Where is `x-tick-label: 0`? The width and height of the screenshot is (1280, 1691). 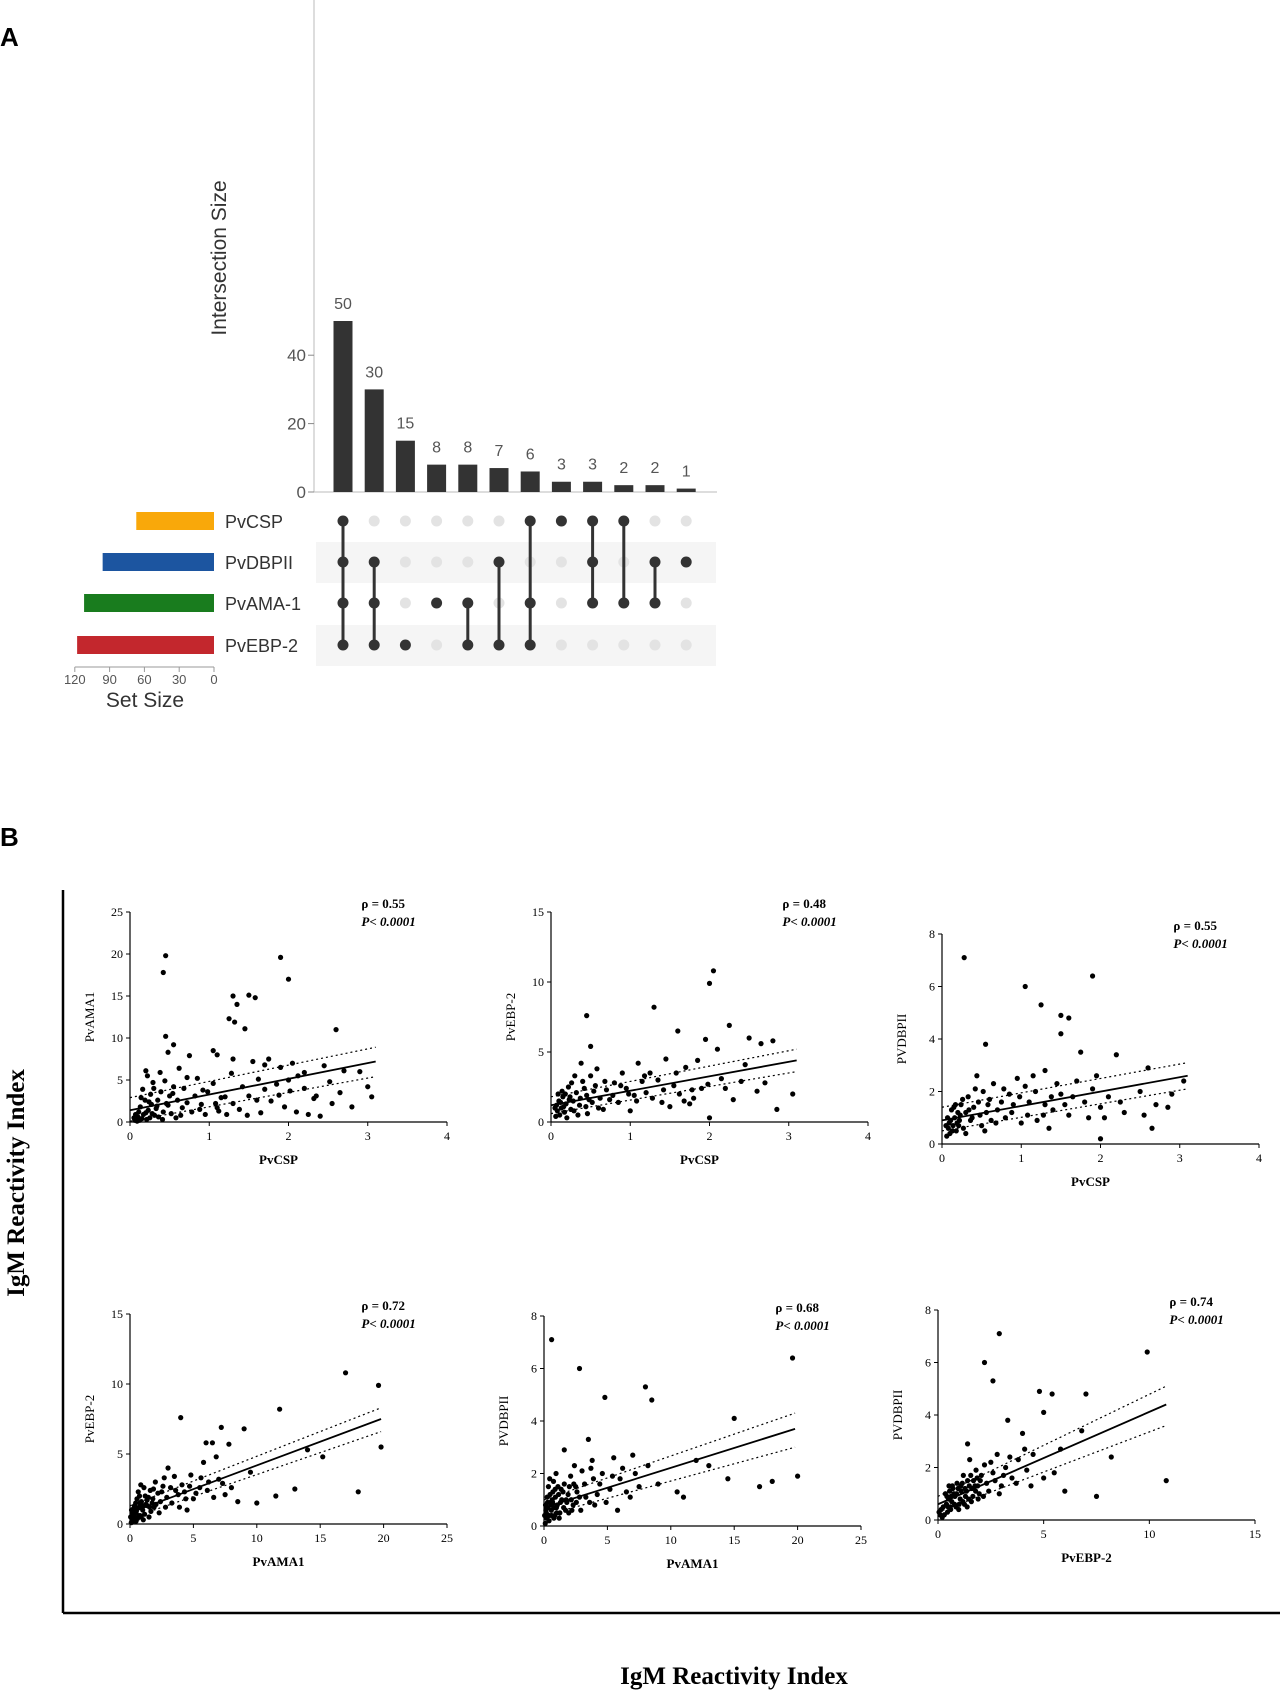
x-tick-label: 0 is located at coordinates (938, 1534).